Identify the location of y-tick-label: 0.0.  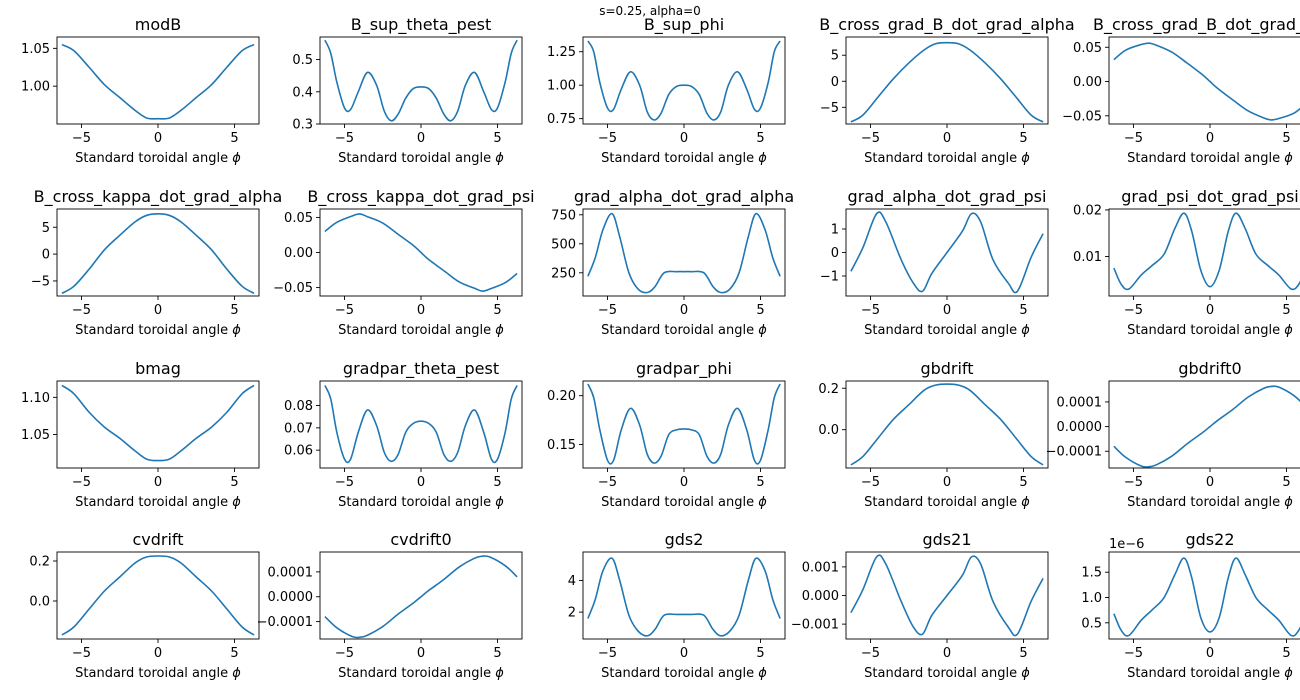
(39, 602).